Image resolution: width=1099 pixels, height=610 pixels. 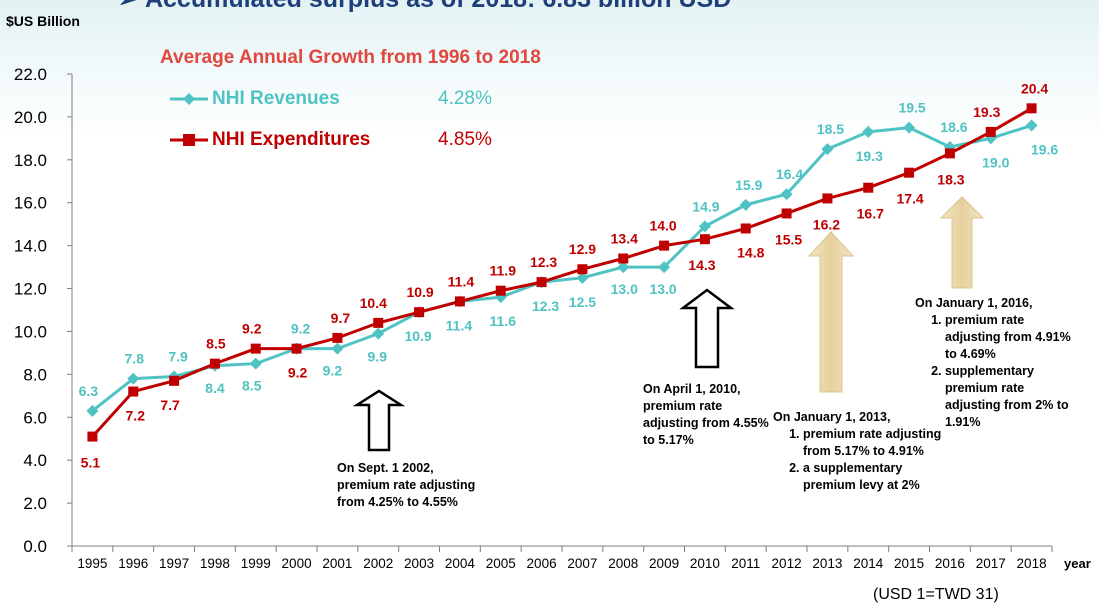 What do you see at coordinates (419, 563) in the screenshot?
I see `x-tick-label: 2003` at bounding box center [419, 563].